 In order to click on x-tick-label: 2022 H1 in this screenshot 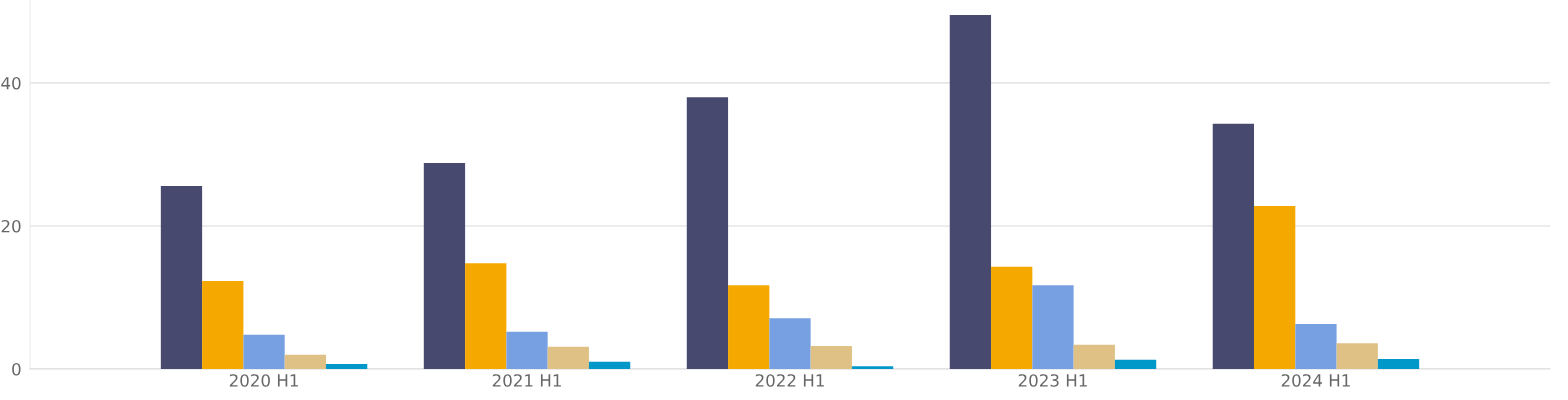, I will do `click(789, 380)`.